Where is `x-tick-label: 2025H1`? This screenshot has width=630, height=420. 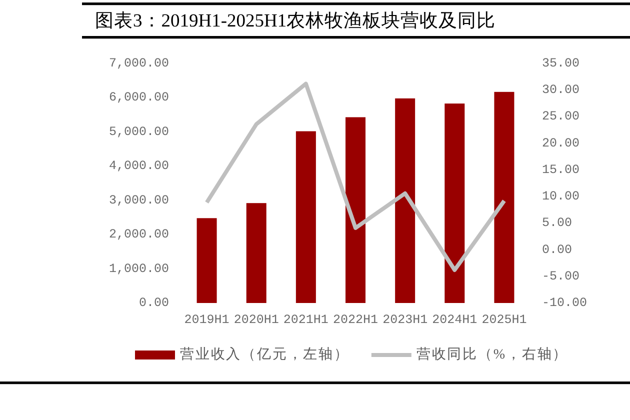
x-tick-label: 2025H1 is located at coordinates (504, 320).